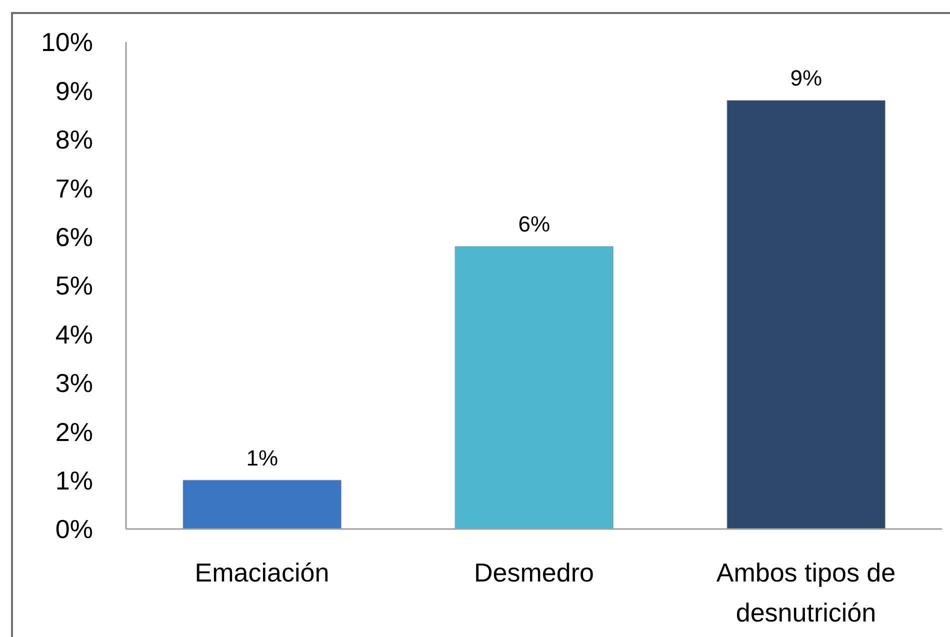 The width and height of the screenshot is (950, 637). I want to click on x-tick-label: Emaciación, so click(262, 572).